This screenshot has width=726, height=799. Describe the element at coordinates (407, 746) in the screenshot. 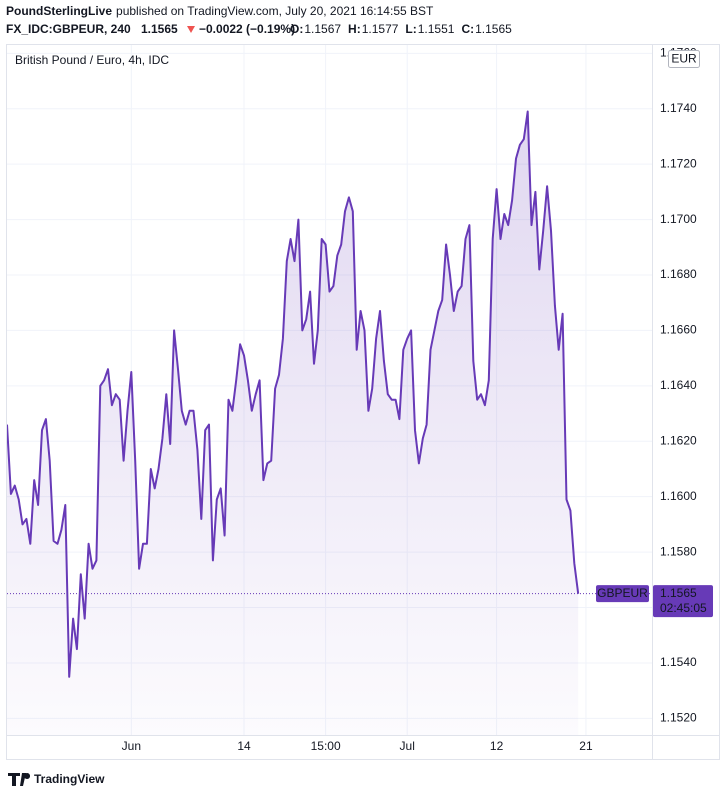

I see `x-tick-label: Jul` at that location.